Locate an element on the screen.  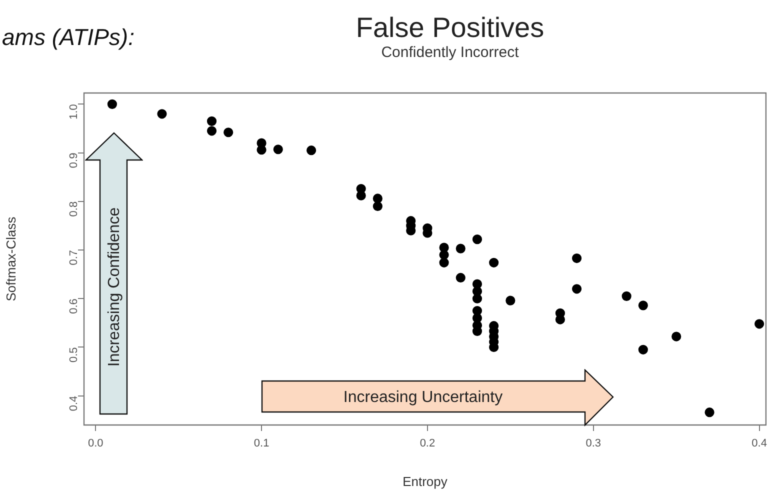
annotation: Increasing Uncertainty is located at coordinates (423, 397).